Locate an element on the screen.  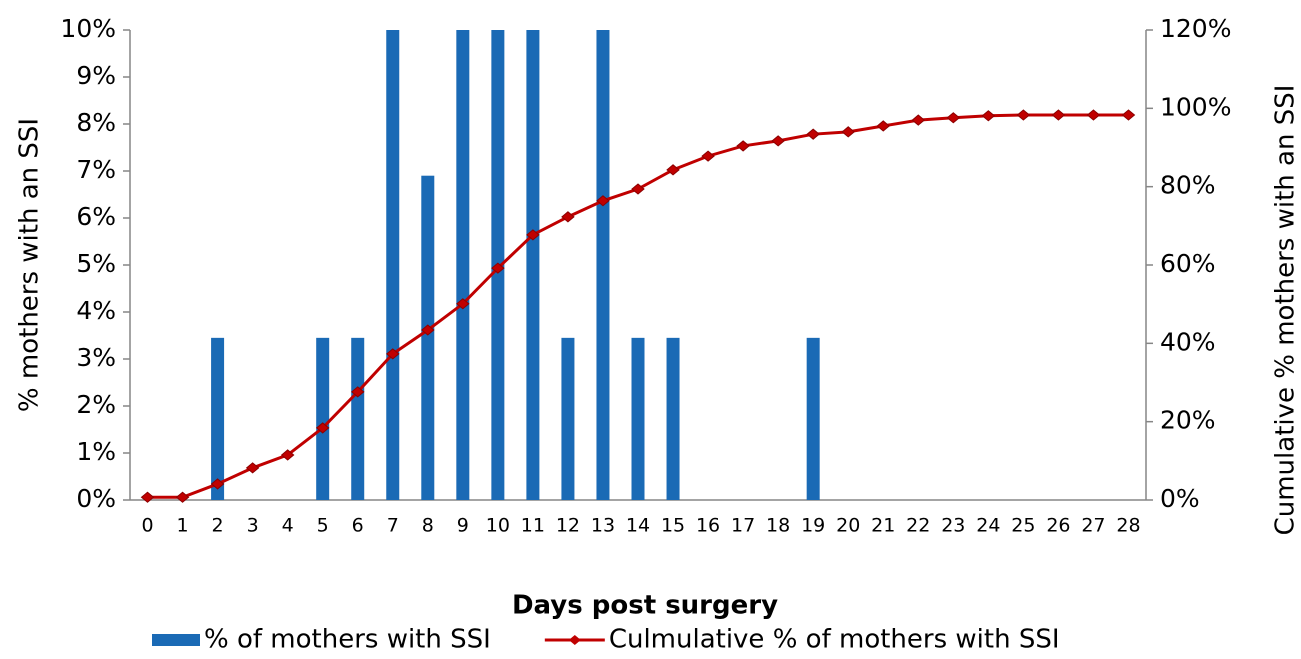
x-tick-label: 9 is located at coordinates (463, 526).